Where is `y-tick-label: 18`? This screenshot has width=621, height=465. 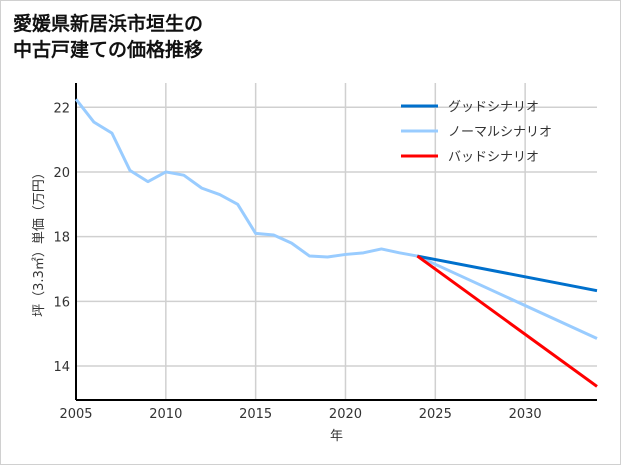
y-tick-label: 18 is located at coordinates (61, 238).